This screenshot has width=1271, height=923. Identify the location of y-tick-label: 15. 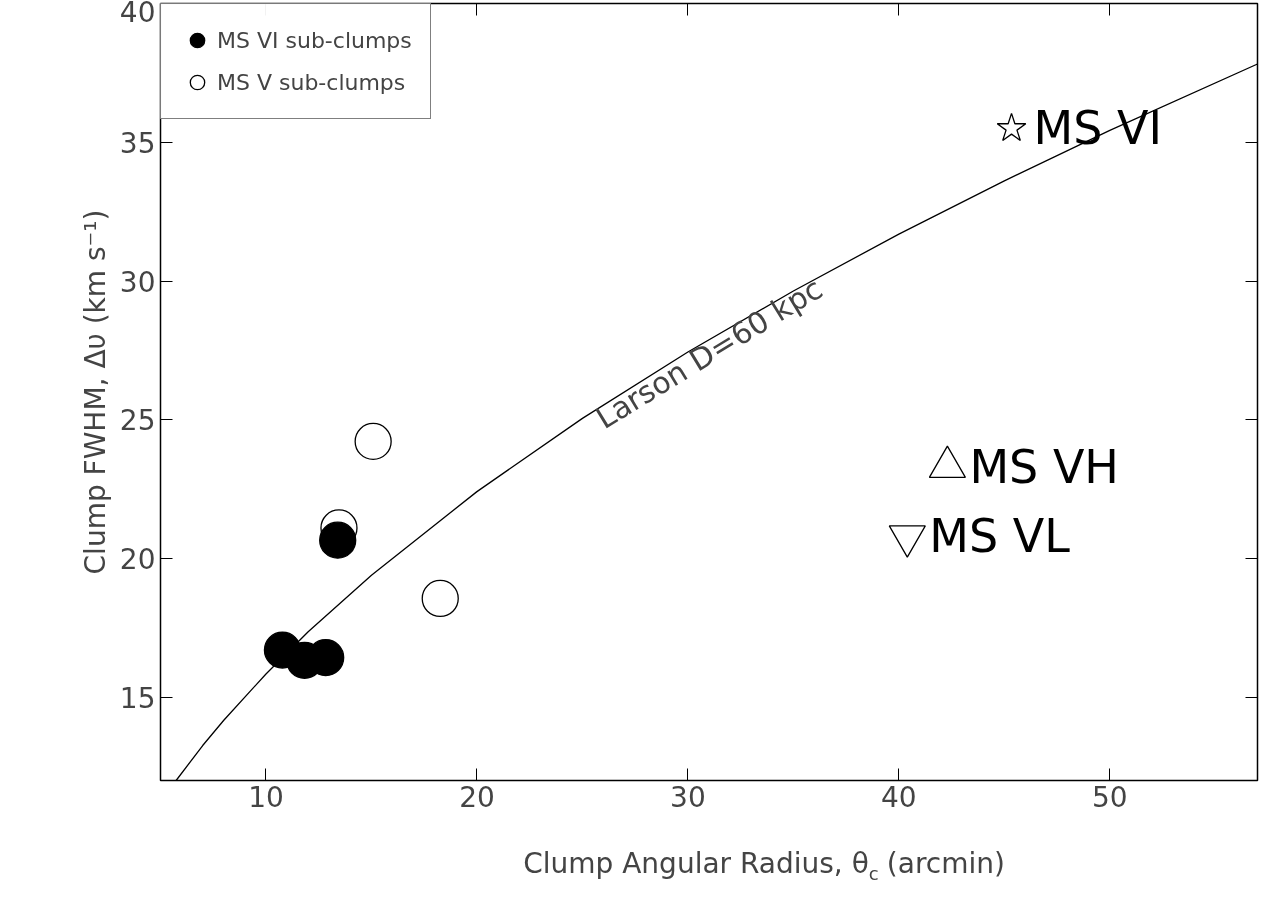
(137, 698).